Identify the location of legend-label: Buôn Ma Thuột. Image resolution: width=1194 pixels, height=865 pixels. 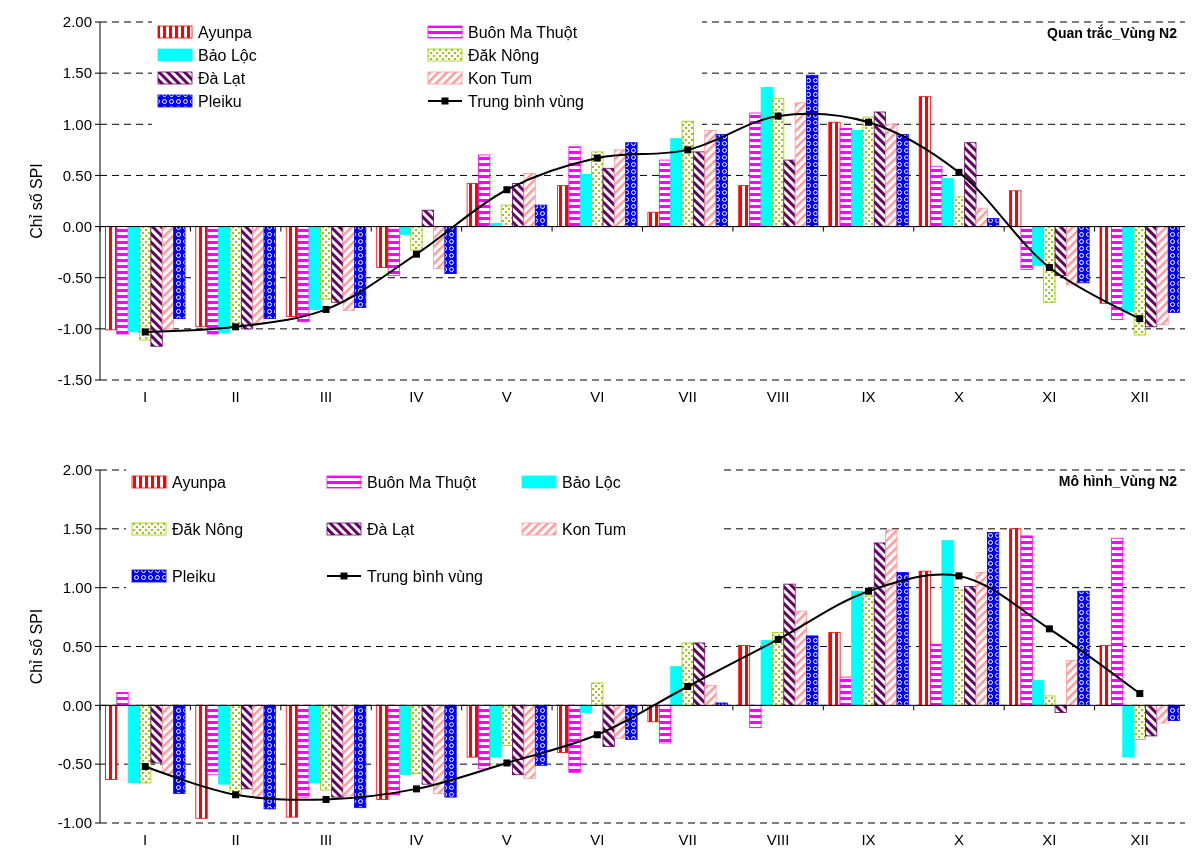
(422, 482).